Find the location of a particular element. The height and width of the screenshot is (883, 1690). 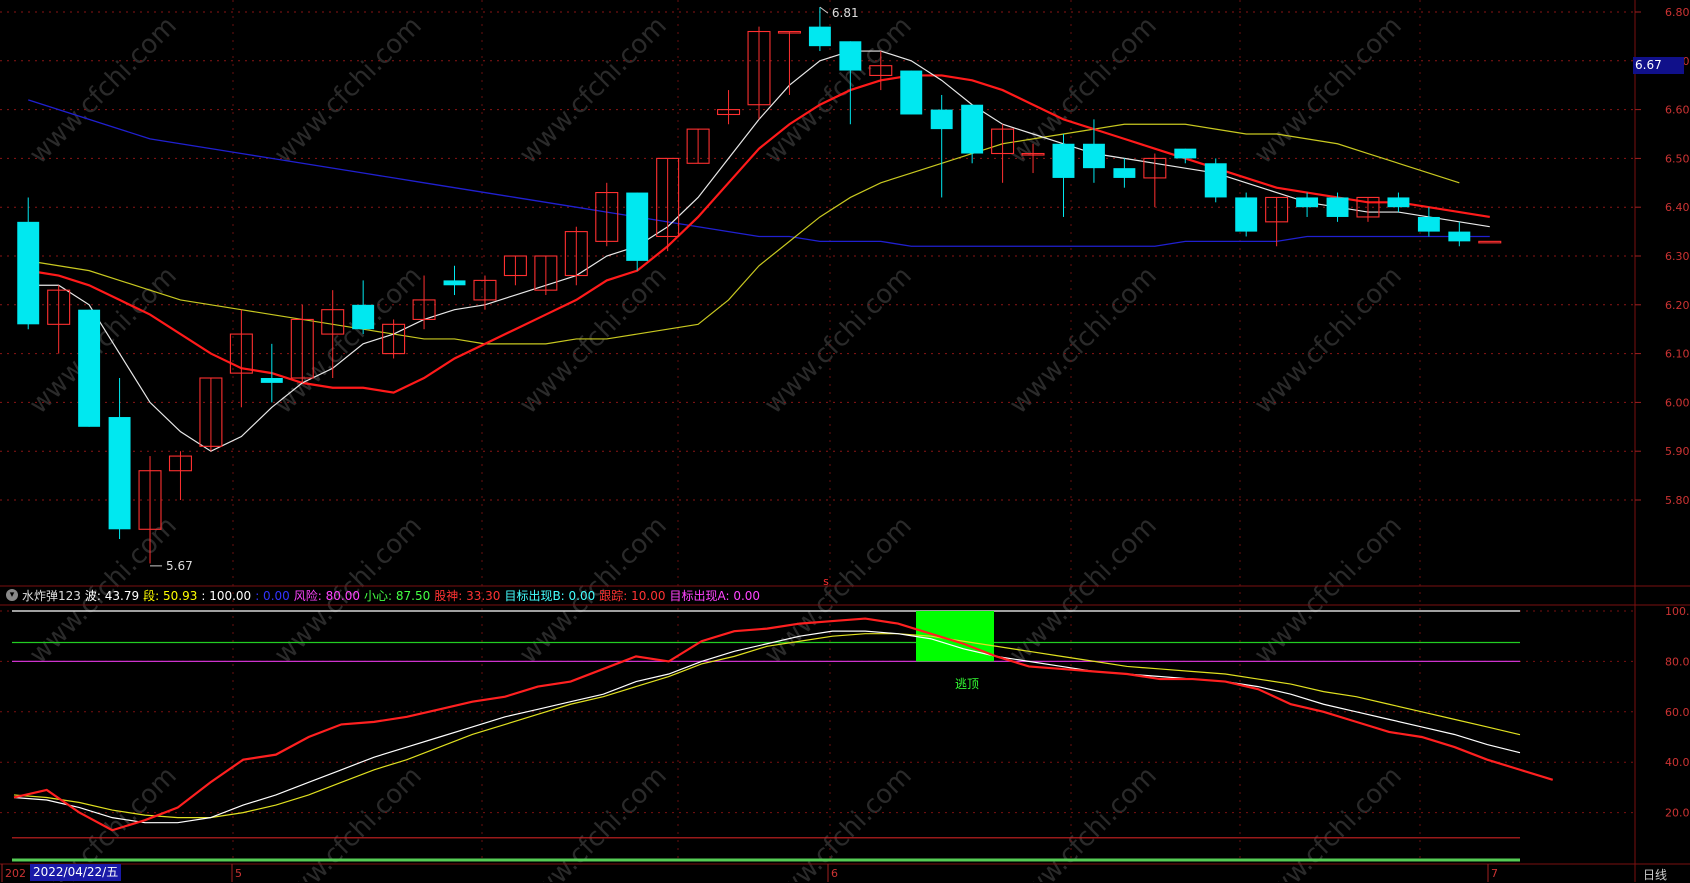

time-tick-label: 5 is located at coordinates (238, 873).